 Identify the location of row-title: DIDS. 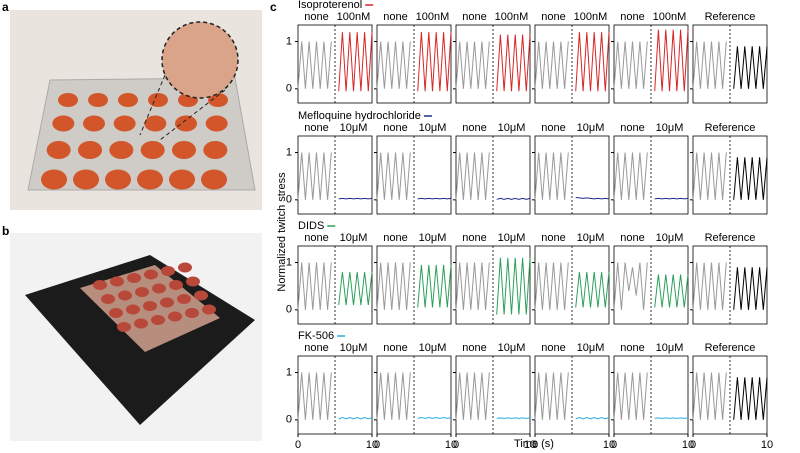
(311, 226).